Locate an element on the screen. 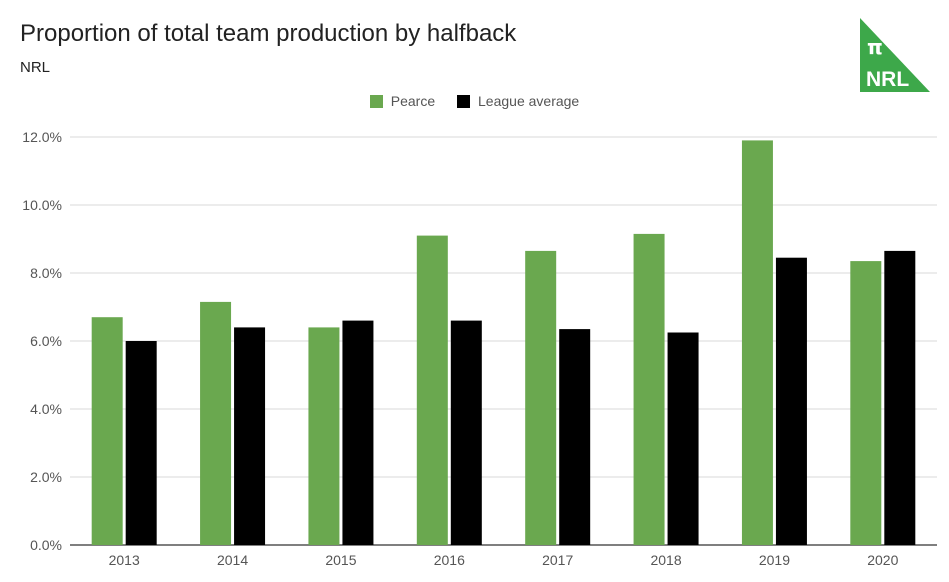  y-tick-label: 4.0% is located at coordinates (46, 409).